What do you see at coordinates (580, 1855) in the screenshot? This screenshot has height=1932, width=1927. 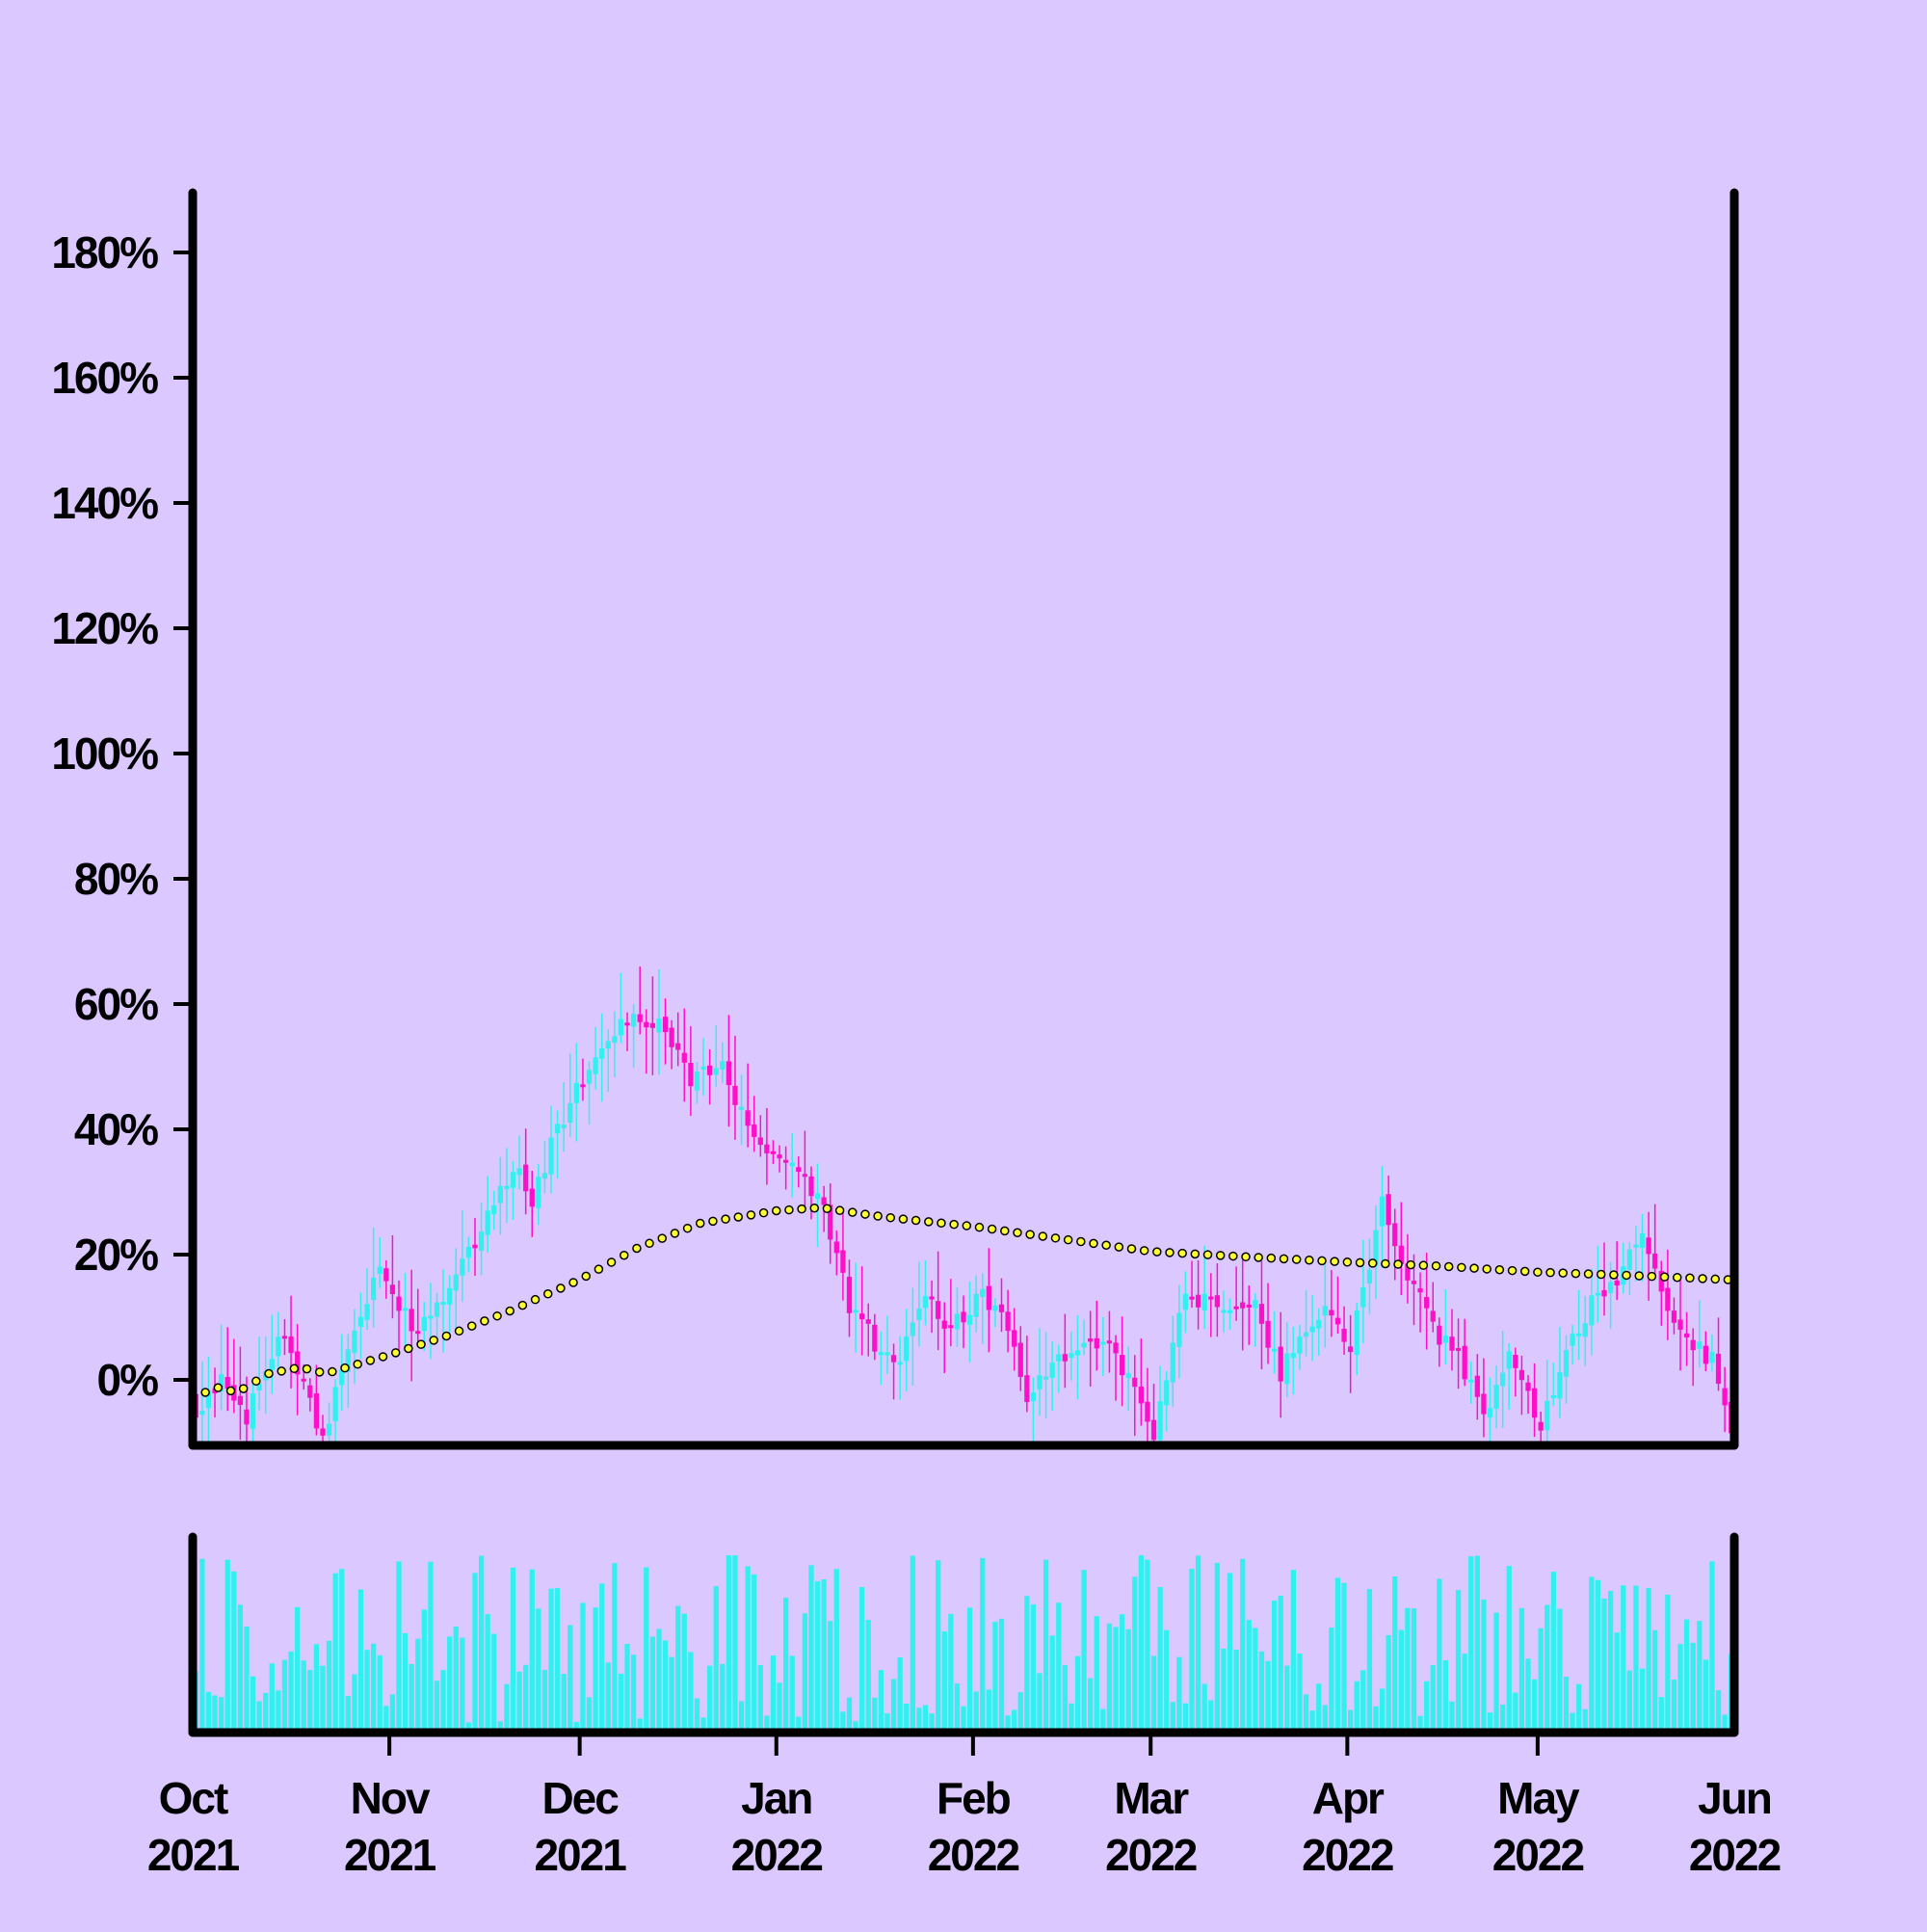 I see `x-tick-label-year: 2021` at bounding box center [580, 1855].